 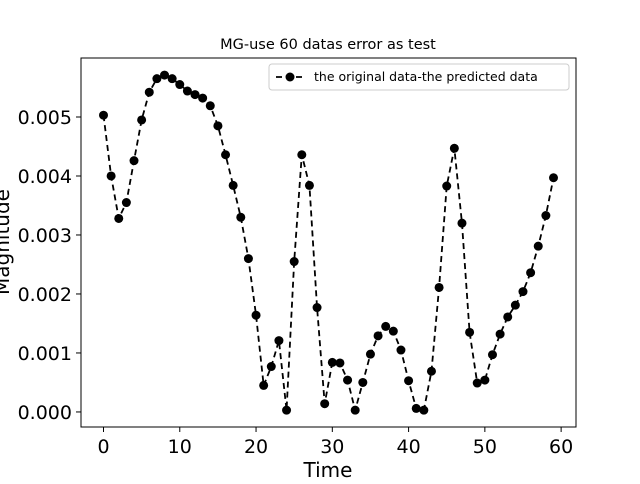 I want to click on legend-box, so click(x=419, y=77).